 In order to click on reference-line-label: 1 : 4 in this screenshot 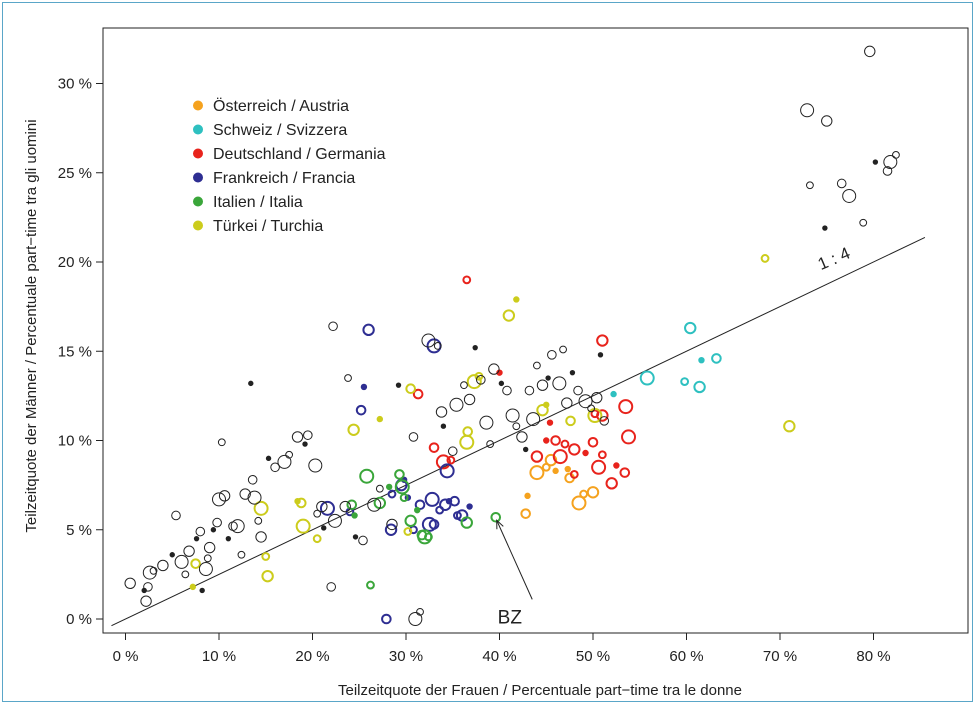, I will do `click(834, 259)`.